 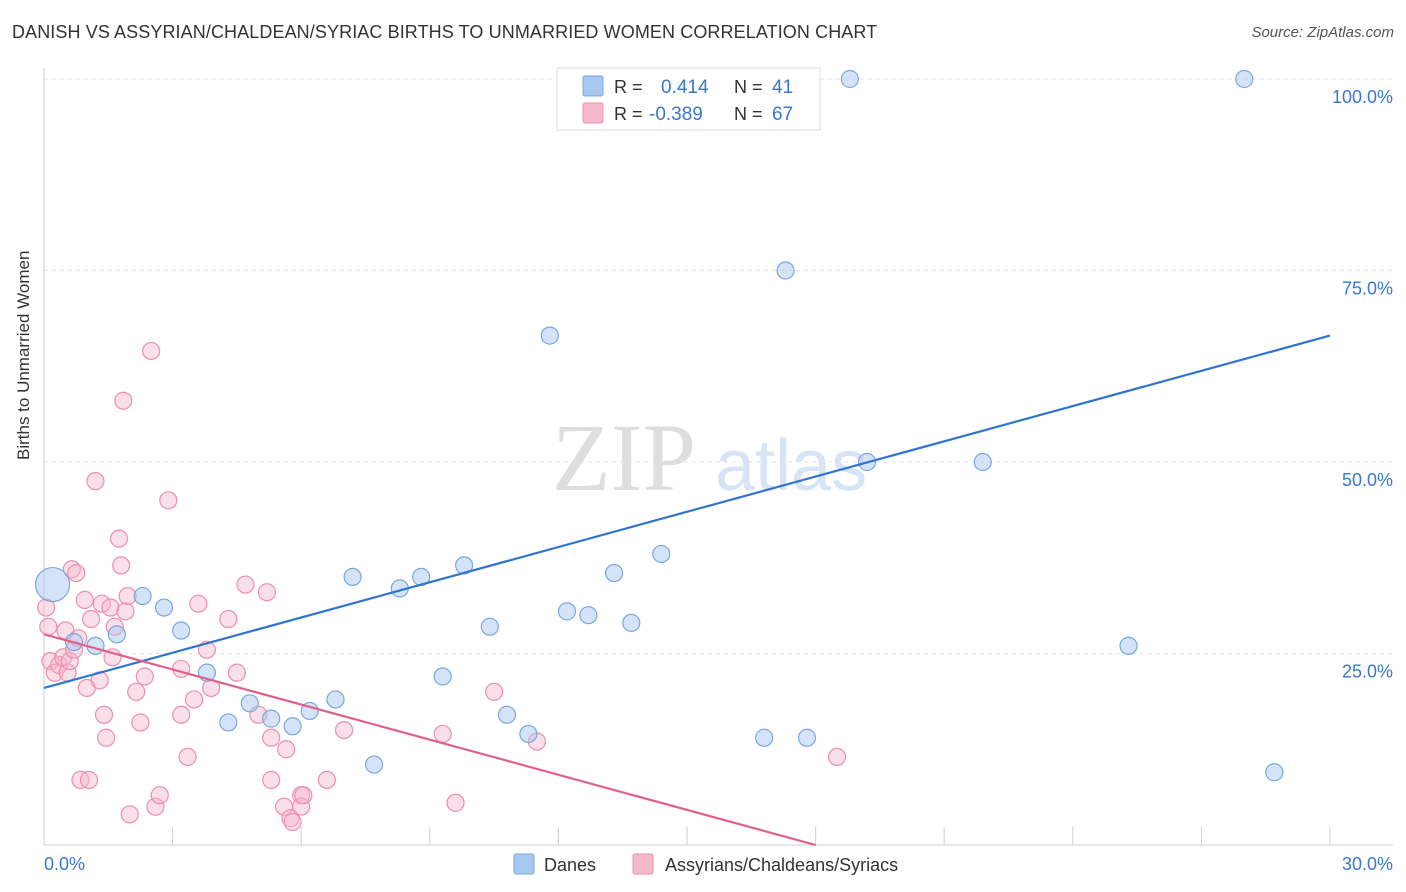 I want to click on stats-swatch-assyrians, so click(x=593, y=113).